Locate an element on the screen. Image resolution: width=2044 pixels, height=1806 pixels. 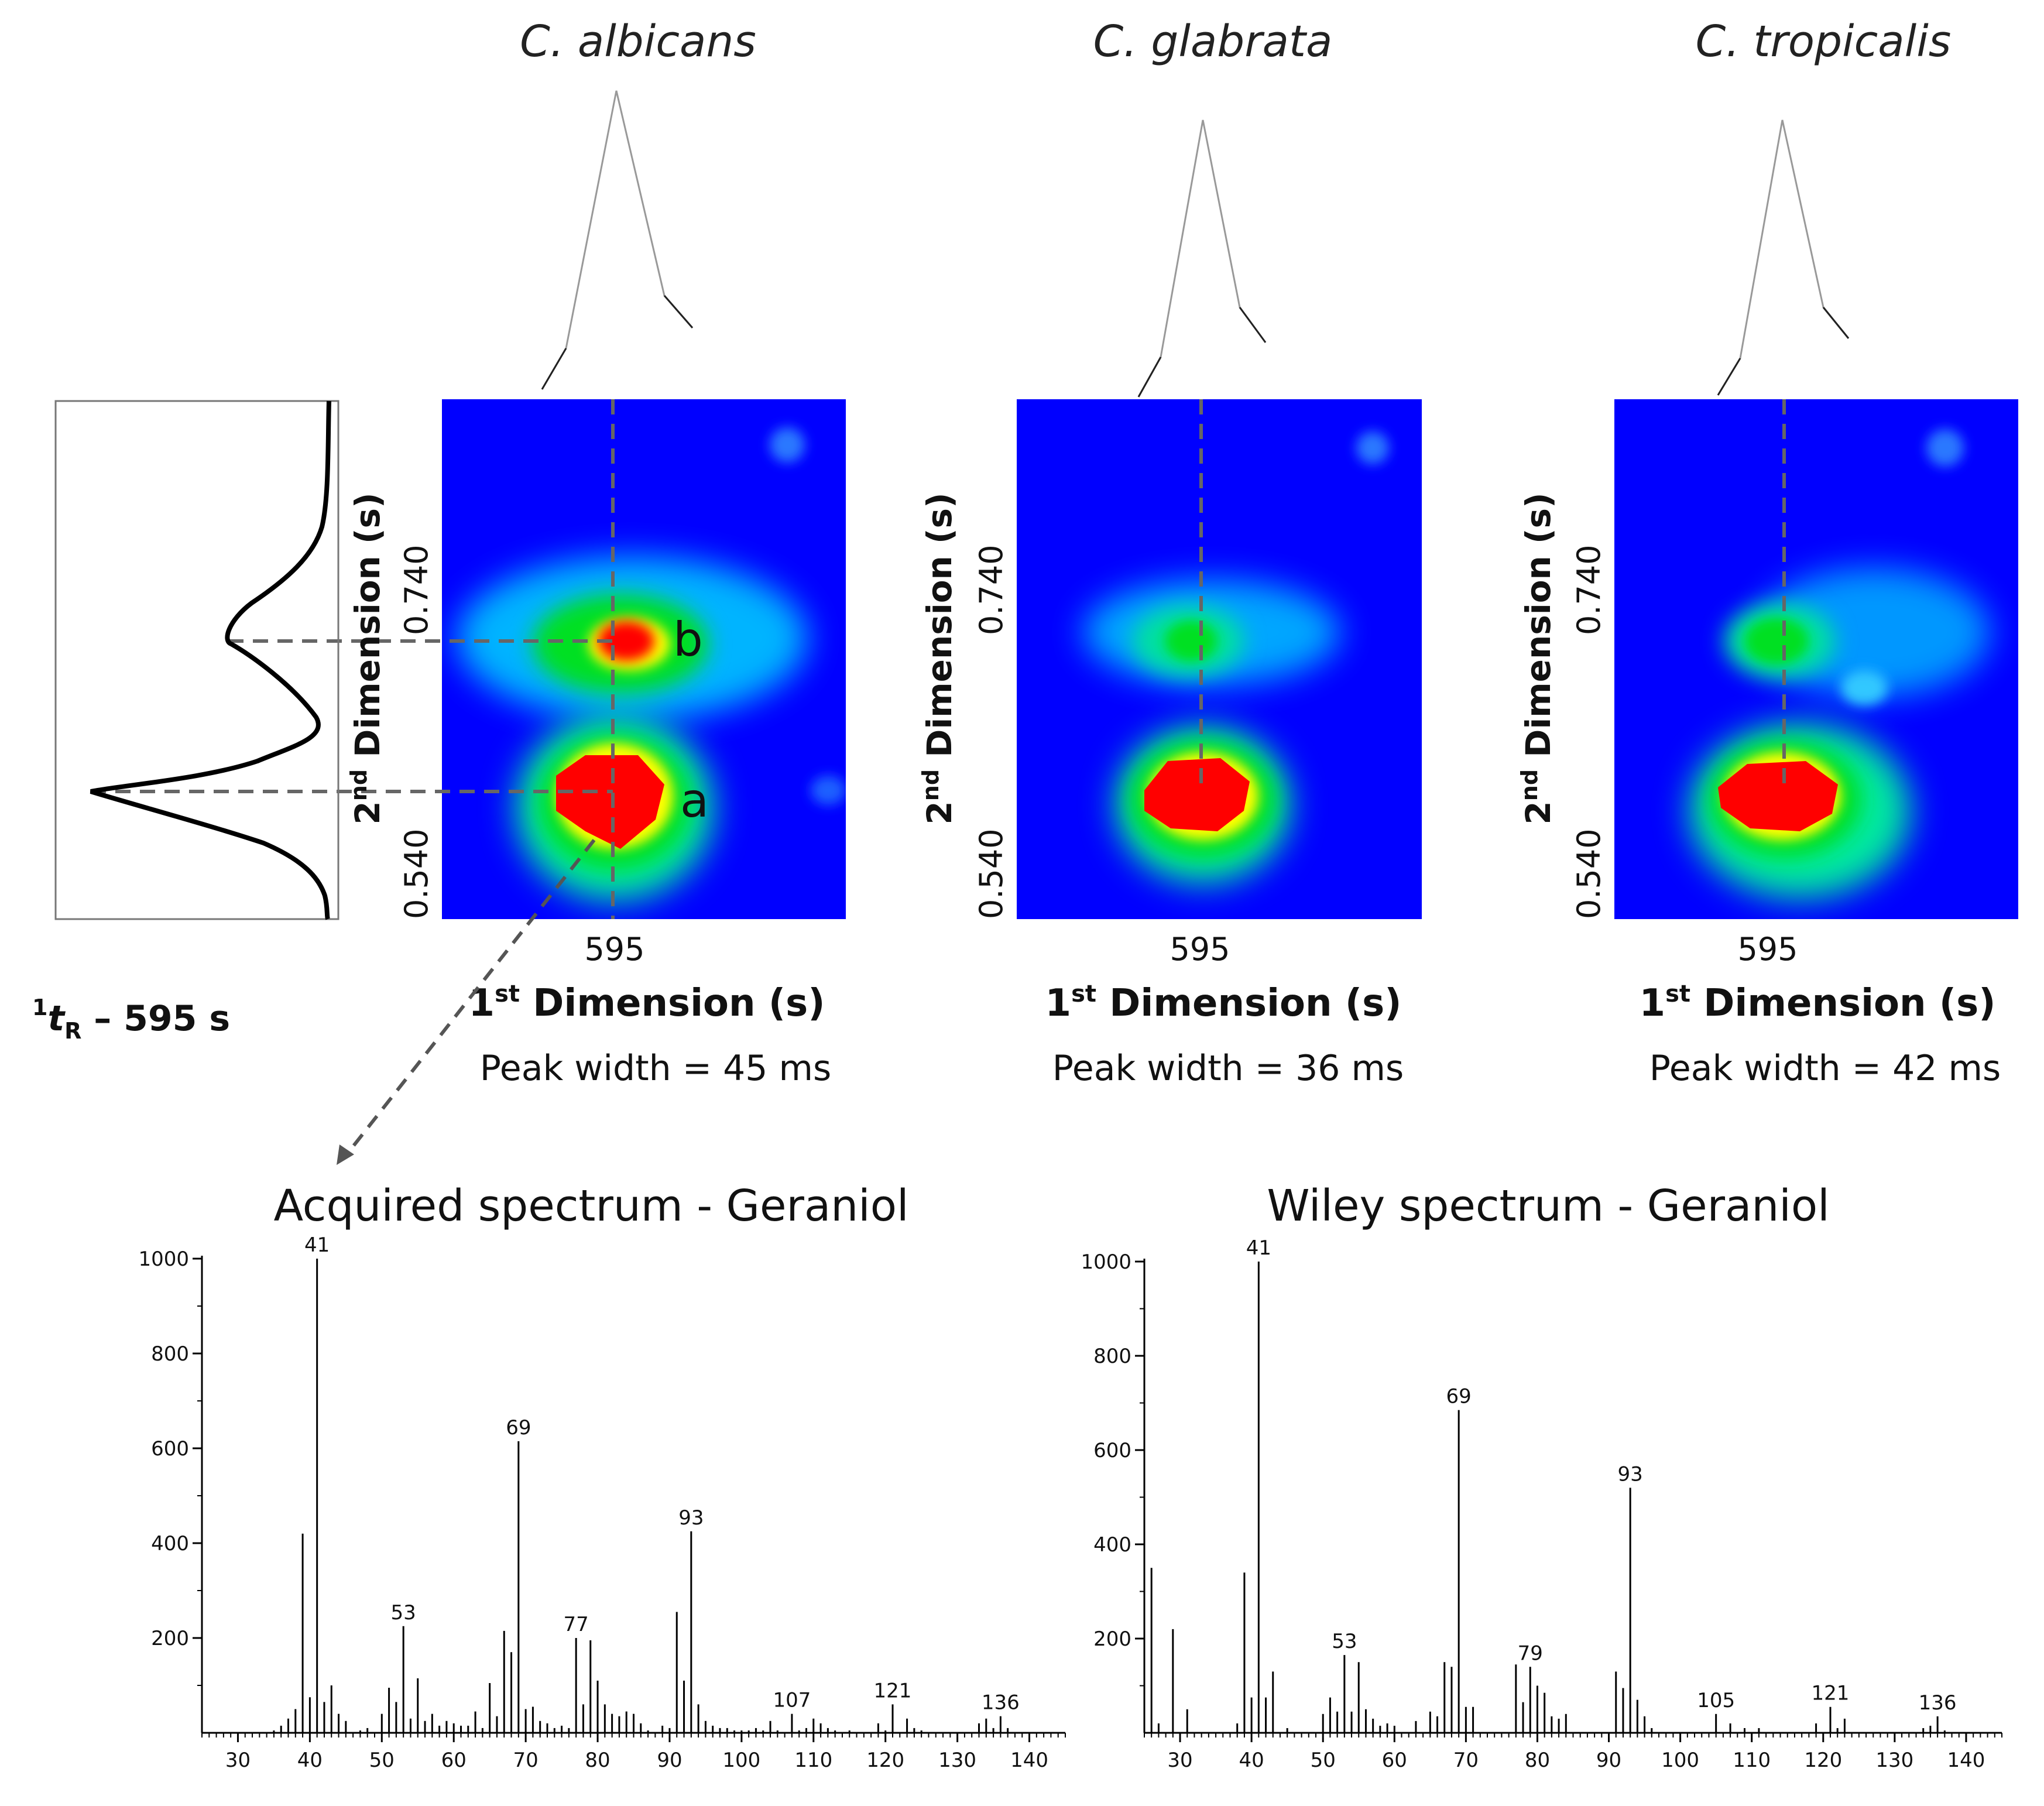
peak-label-b: b is located at coordinates (688, 639).